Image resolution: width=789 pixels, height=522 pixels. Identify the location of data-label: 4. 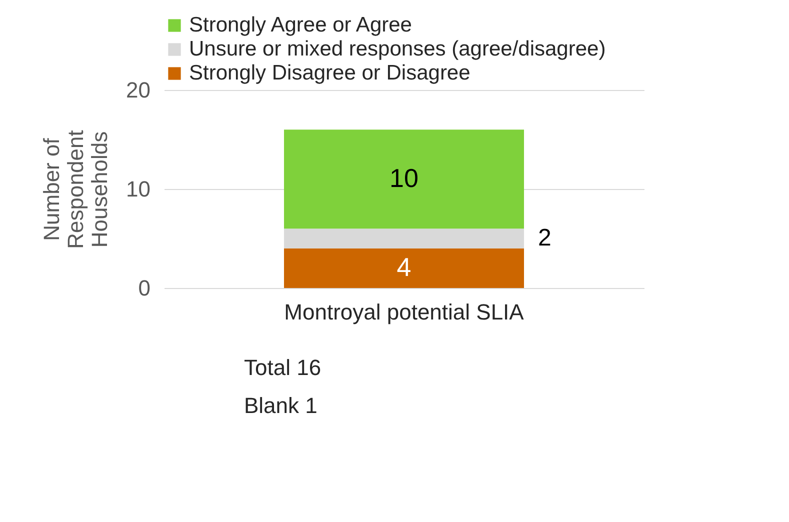
(404, 267).